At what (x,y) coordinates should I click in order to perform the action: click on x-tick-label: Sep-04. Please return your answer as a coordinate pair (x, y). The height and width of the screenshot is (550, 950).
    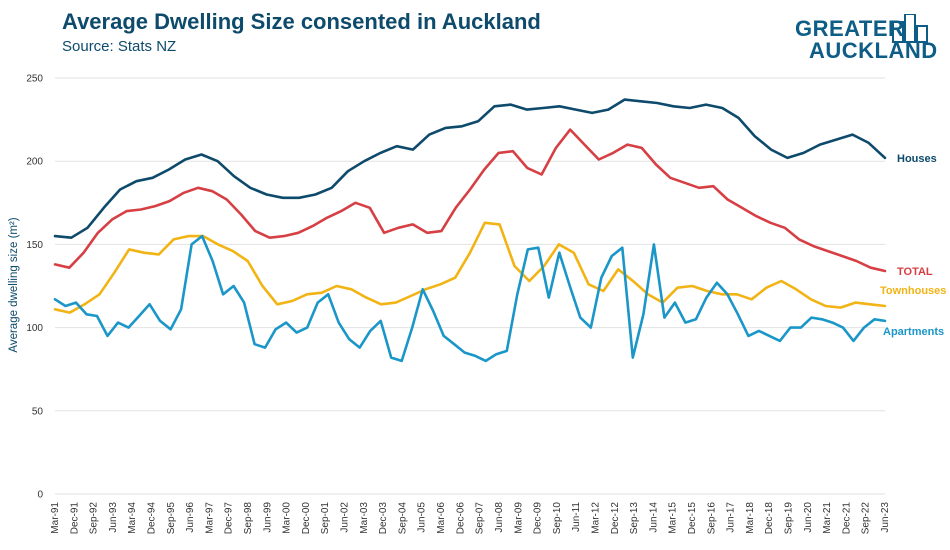
    Looking at the image, I should click on (402, 518).